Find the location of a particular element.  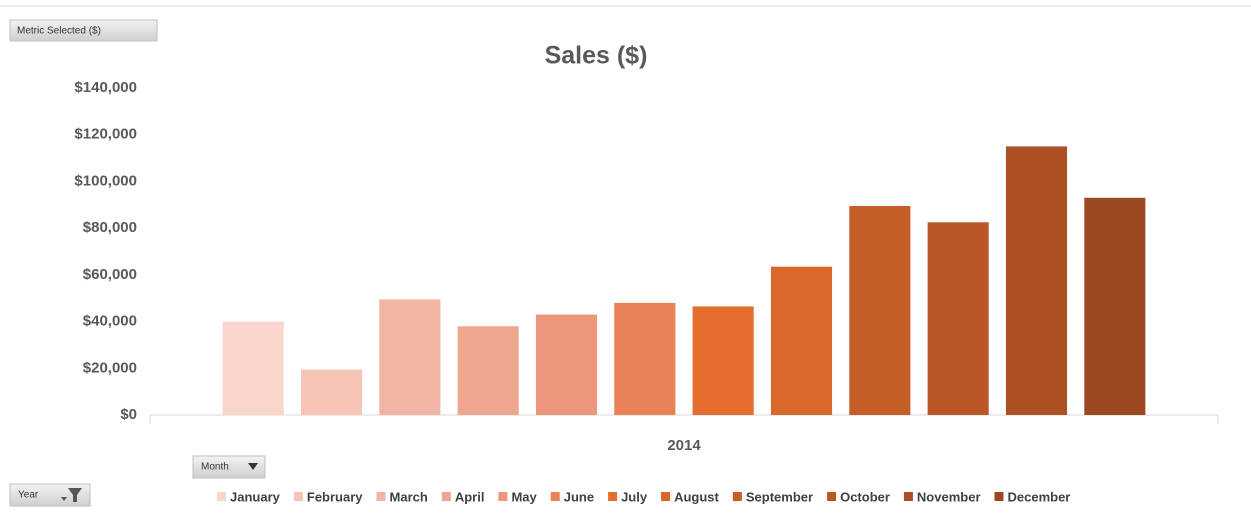

month-button-label: Month is located at coordinates (215, 467).